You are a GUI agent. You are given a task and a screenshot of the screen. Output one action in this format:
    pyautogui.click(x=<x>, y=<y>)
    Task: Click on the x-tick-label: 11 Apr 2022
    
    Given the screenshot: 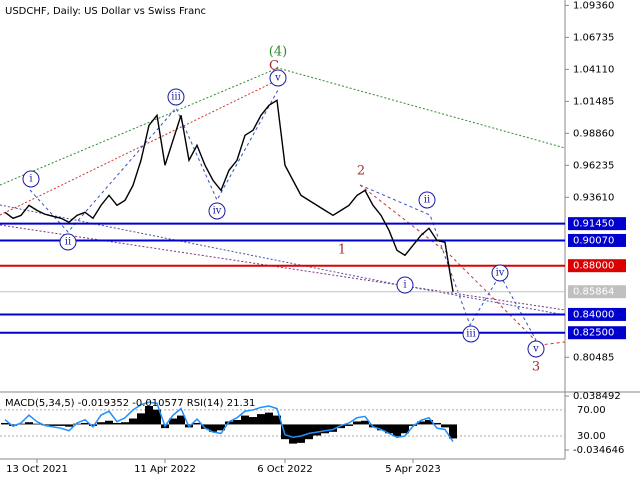 What is the action you would take?
    pyautogui.click(x=165, y=469)
    